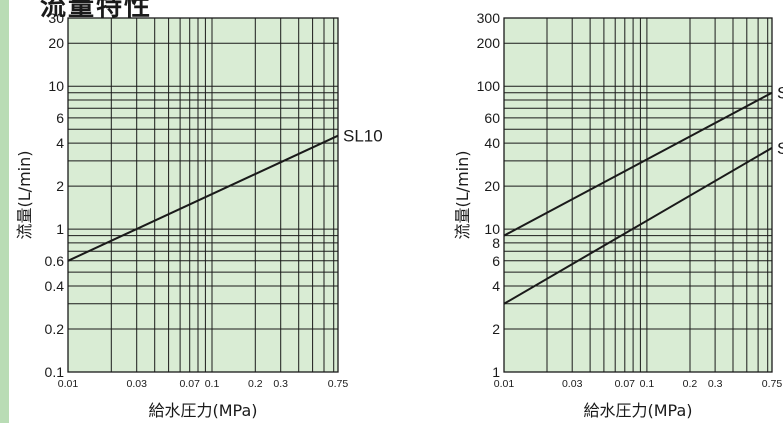  Describe the element at coordinates (363, 136) in the screenshot. I see `series-label: SL10` at that location.